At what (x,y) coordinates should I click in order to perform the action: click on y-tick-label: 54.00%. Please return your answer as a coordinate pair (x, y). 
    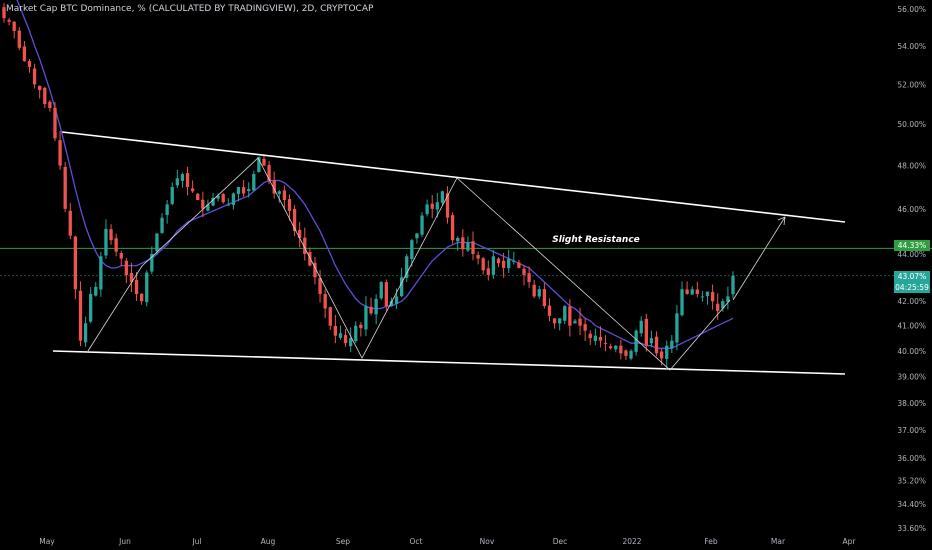
    Looking at the image, I should click on (911, 46).